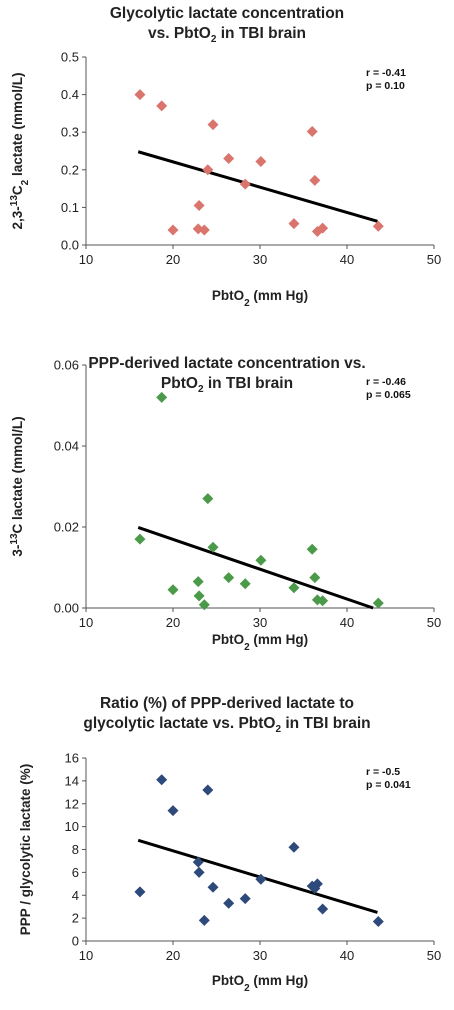 The width and height of the screenshot is (454, 1010). Describe the element at coordinates (75, 918) in the screenshot. I see `y-tick-label: 2` at that location.